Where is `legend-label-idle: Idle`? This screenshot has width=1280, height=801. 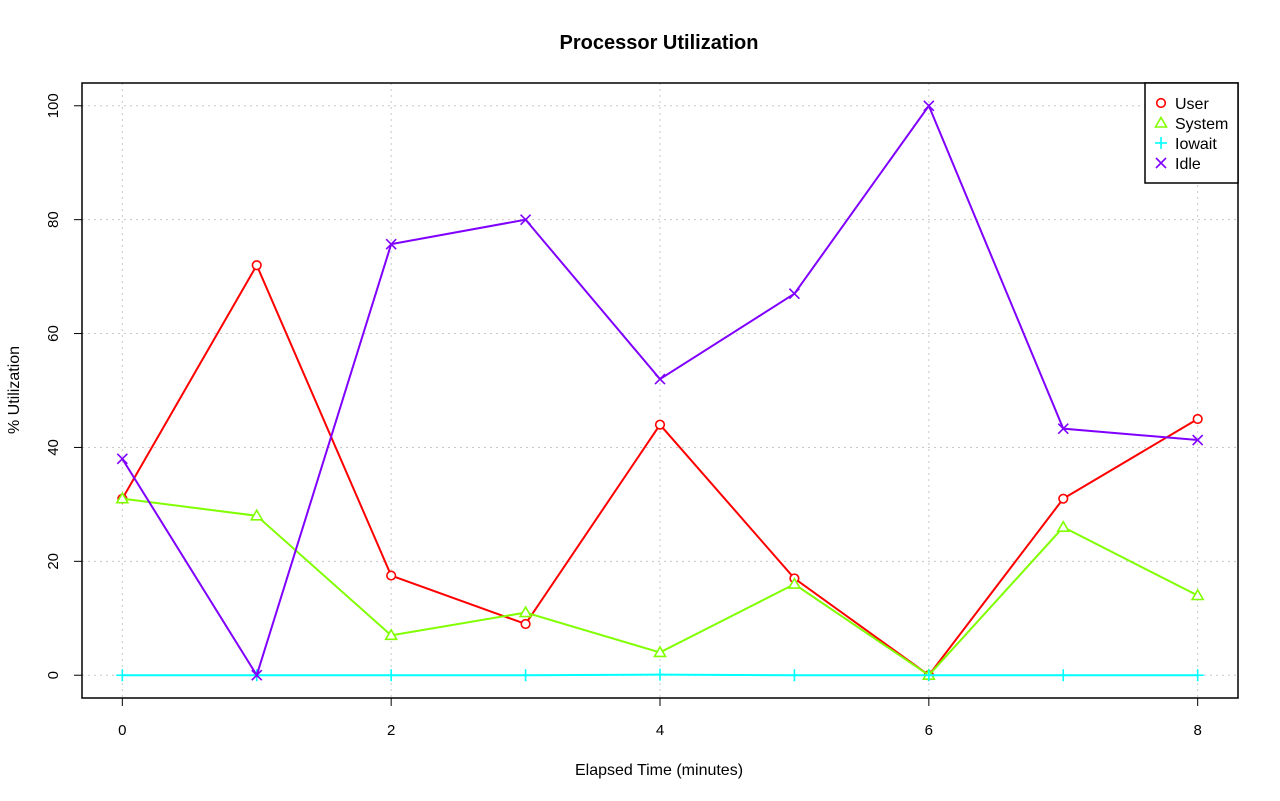
legend-label-idle: Idle is located at coordinates (1188, 164).